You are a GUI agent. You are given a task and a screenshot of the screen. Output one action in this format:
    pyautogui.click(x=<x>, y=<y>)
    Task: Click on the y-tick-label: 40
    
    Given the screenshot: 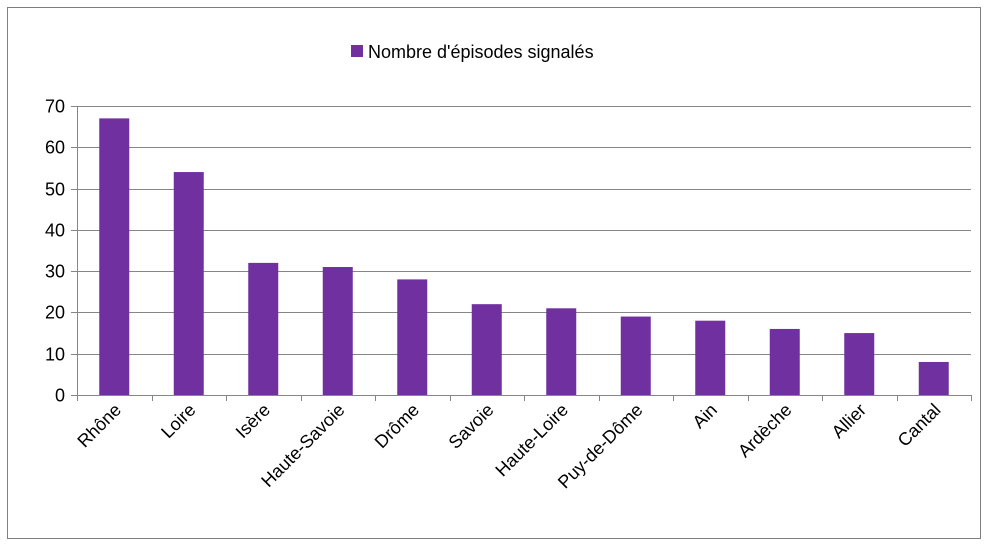 What is the action you would take?
    pyautogui.click(x=55, y=231)
    